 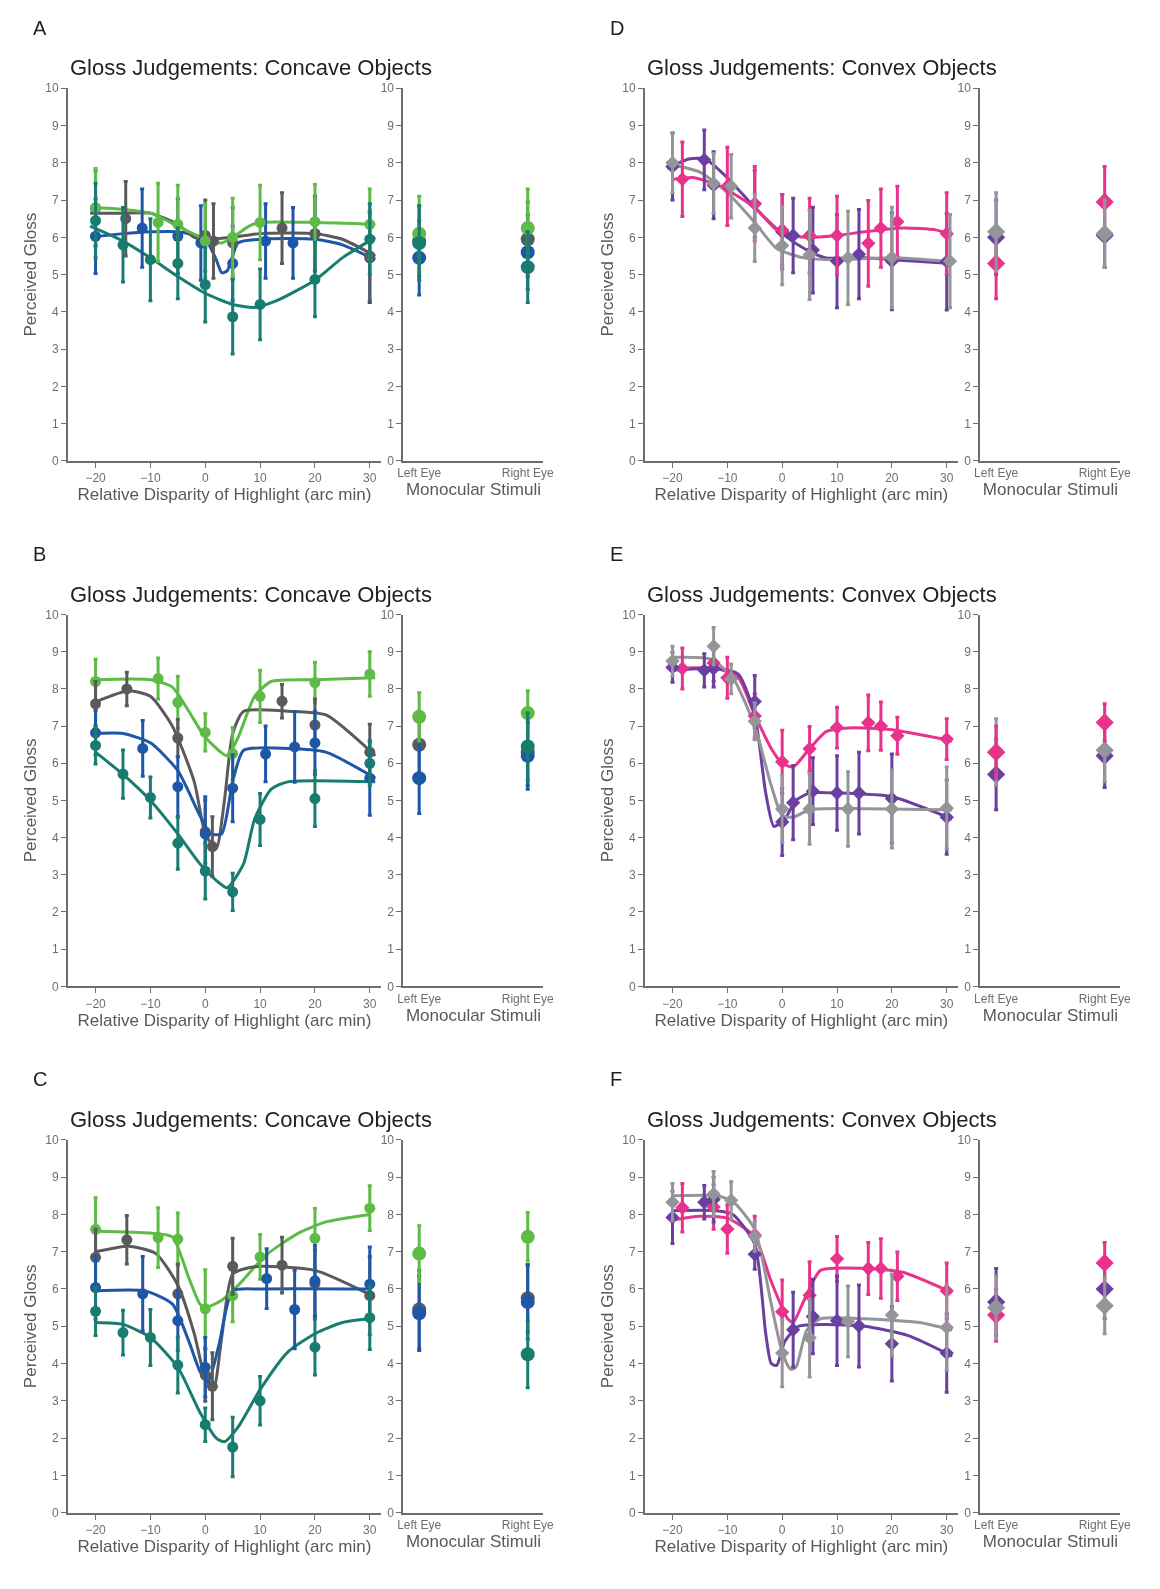 I want to click on text: A, so click(x=40, y=28).